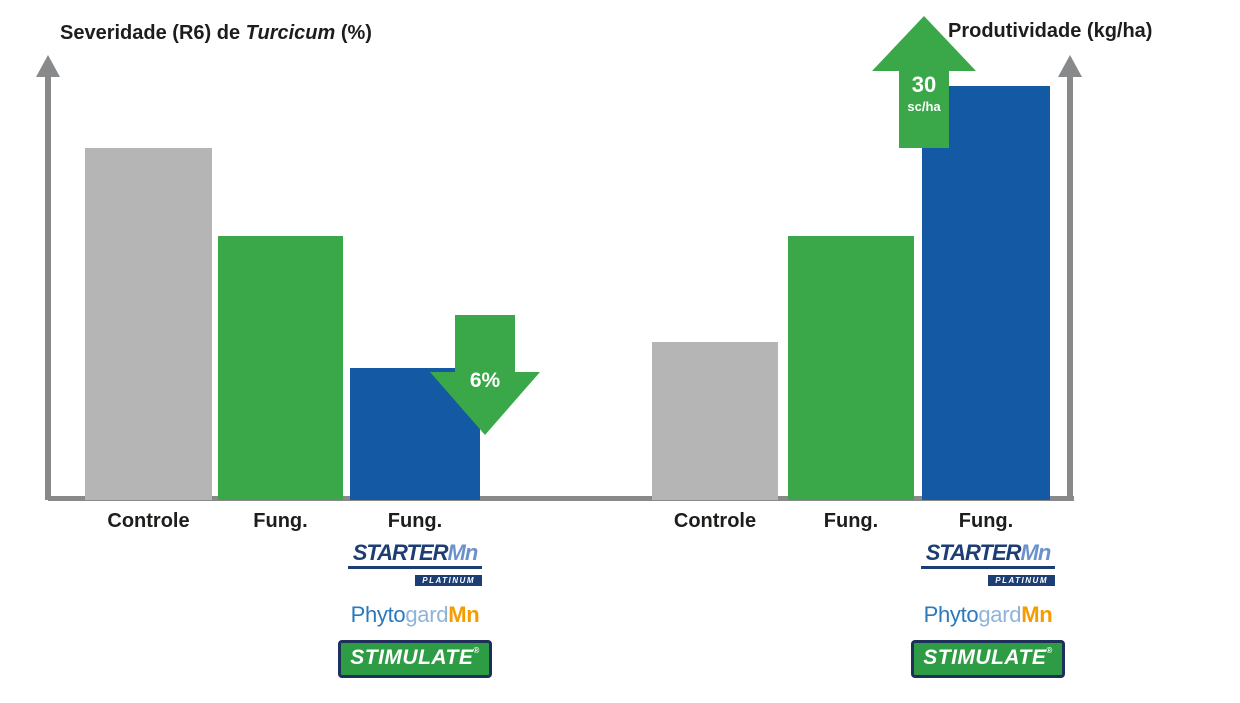 This screenshot has width=1240, height=703. I want to click on bar-severity-fungicide, so click(280, 368).